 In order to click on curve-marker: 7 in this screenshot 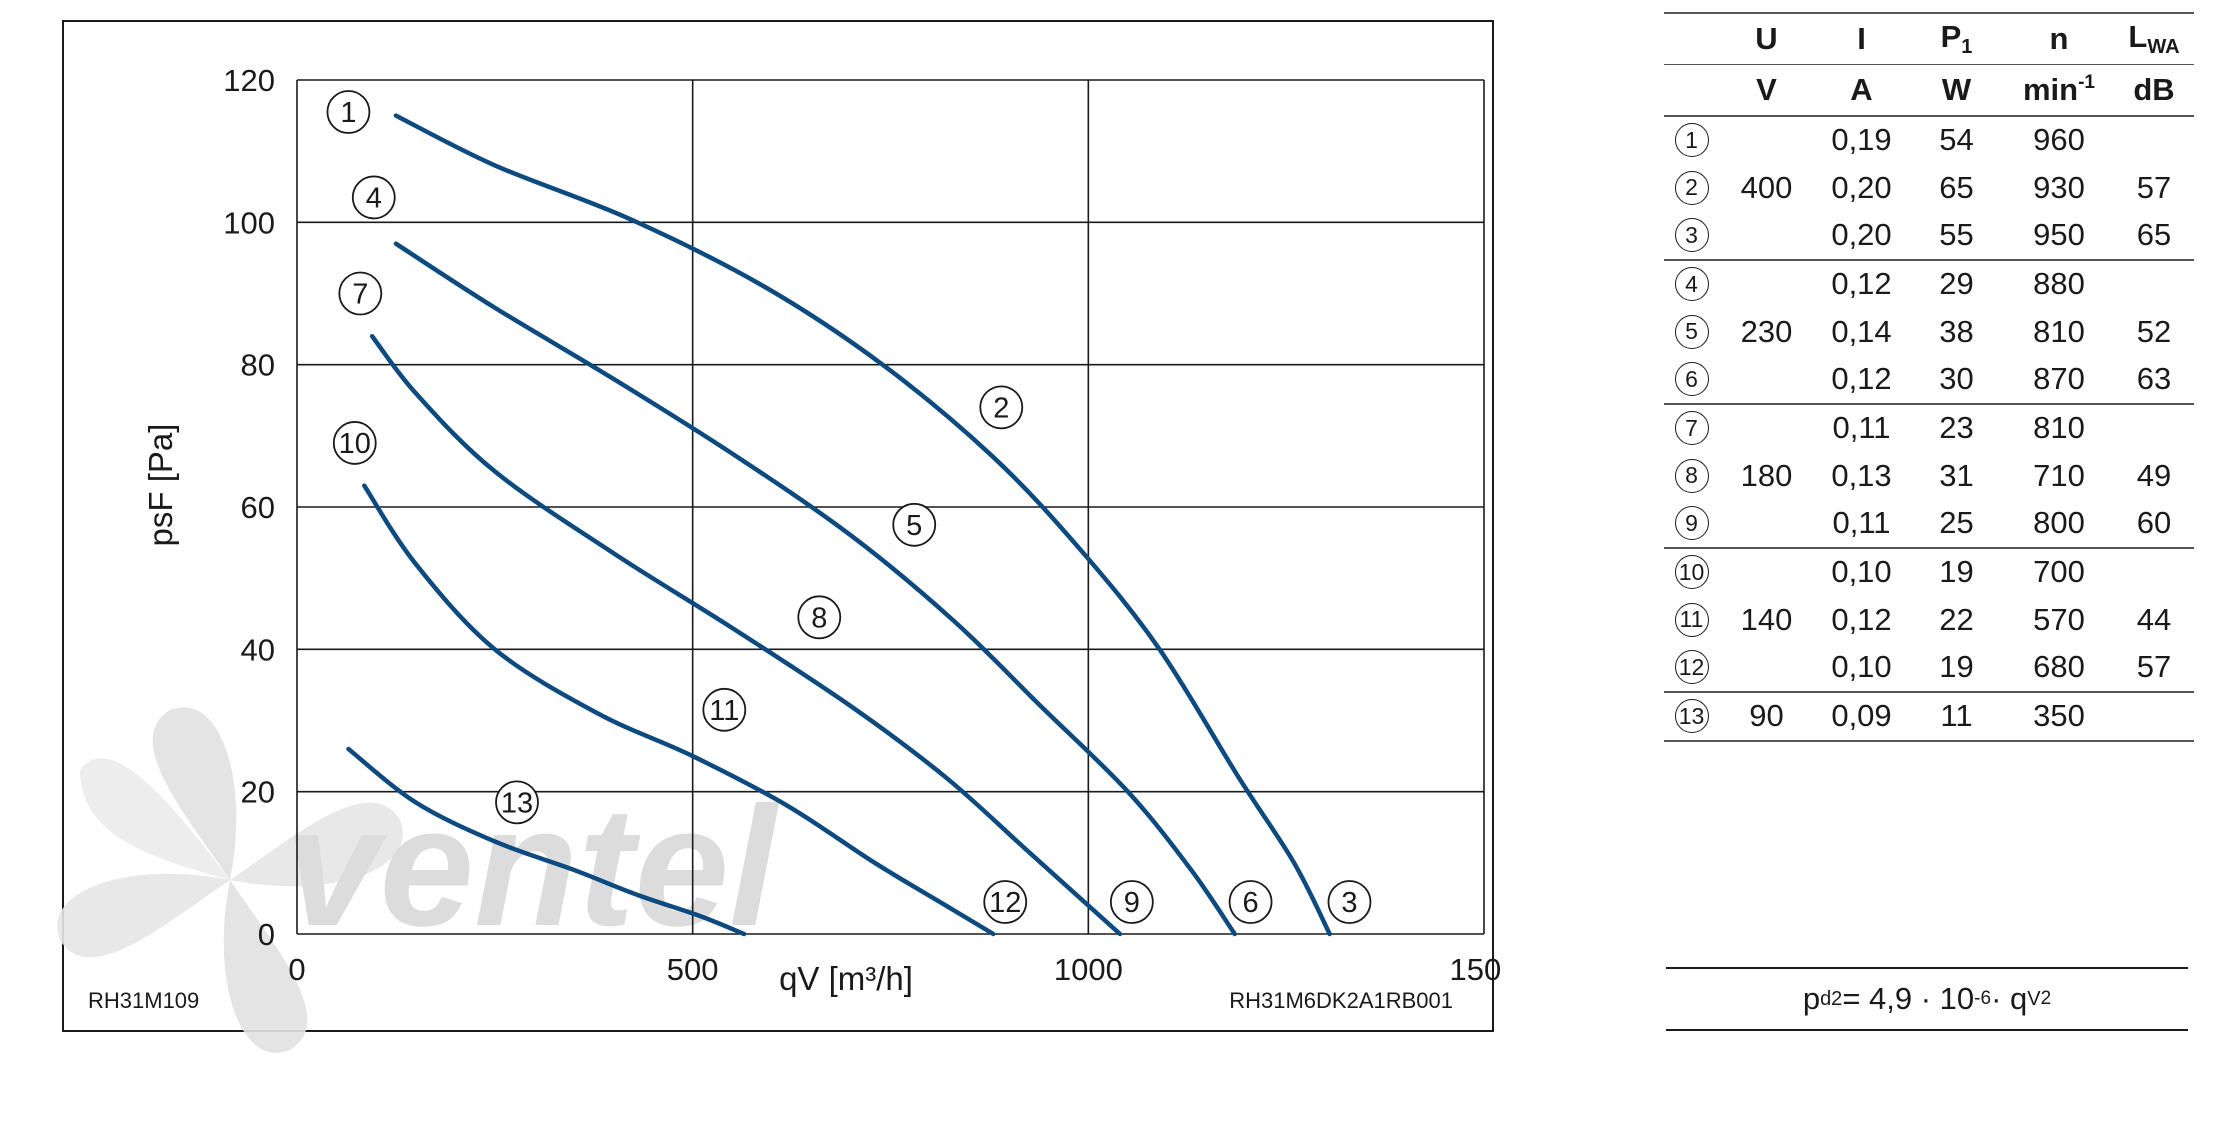, I will do `click(360, 293)`.